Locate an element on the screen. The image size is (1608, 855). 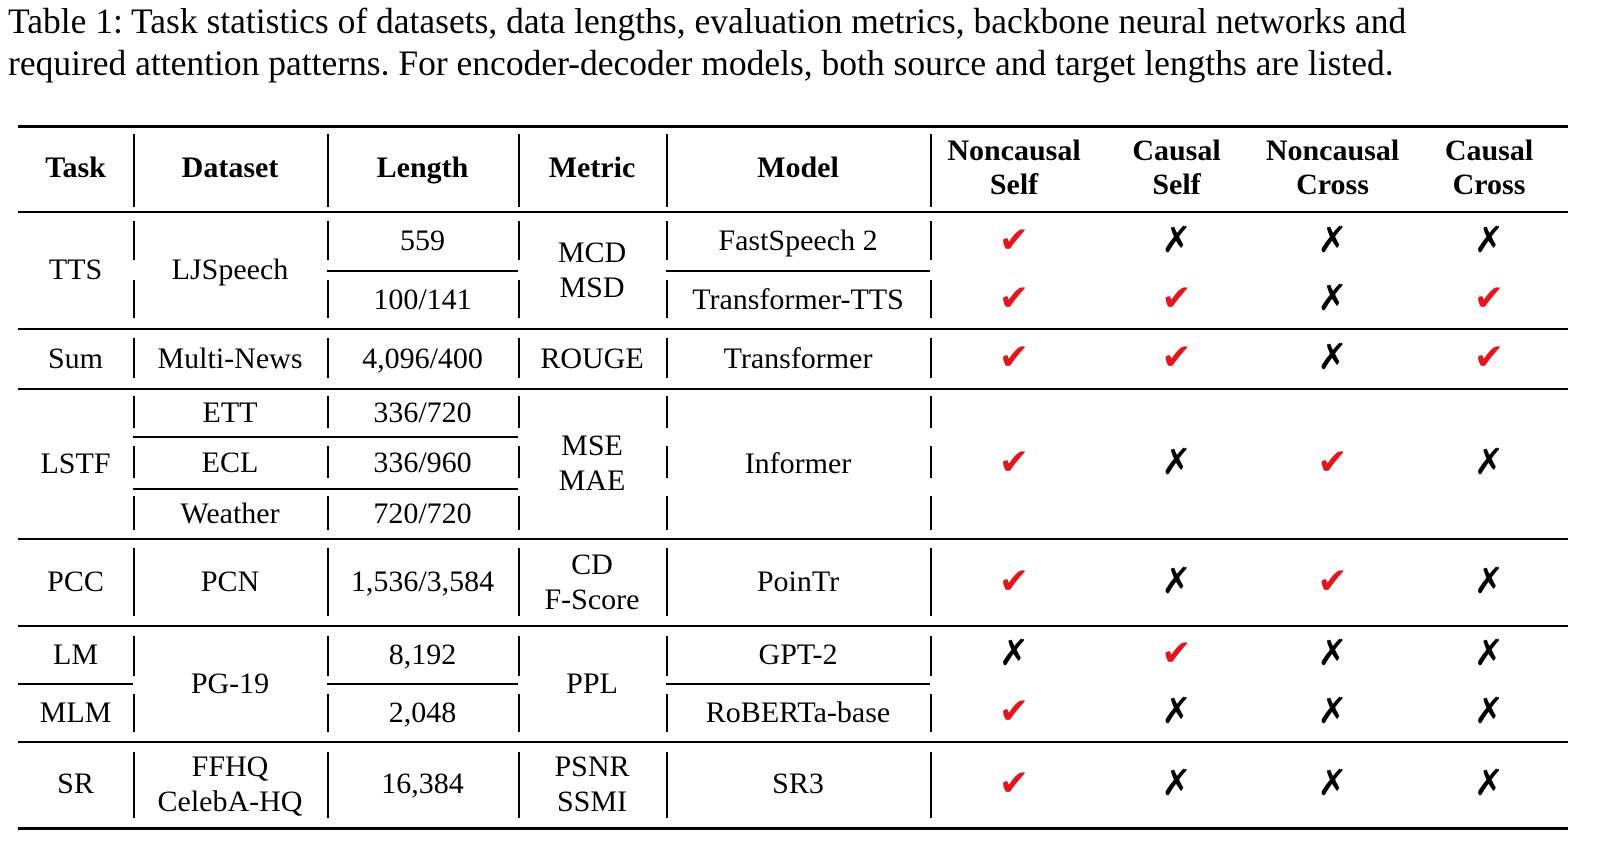
metric-cell-line: MSD is located at coordinates (592, 287).